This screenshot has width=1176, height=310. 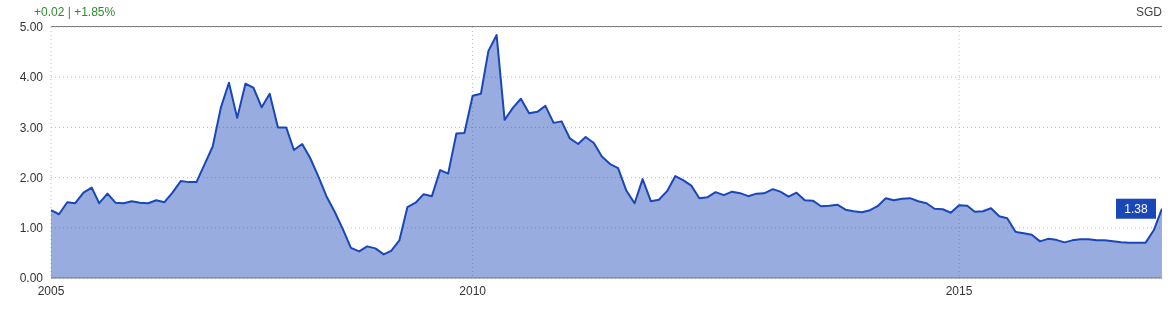 I want to click on y-tick-label: 5.00, so click(x=31, y=27).